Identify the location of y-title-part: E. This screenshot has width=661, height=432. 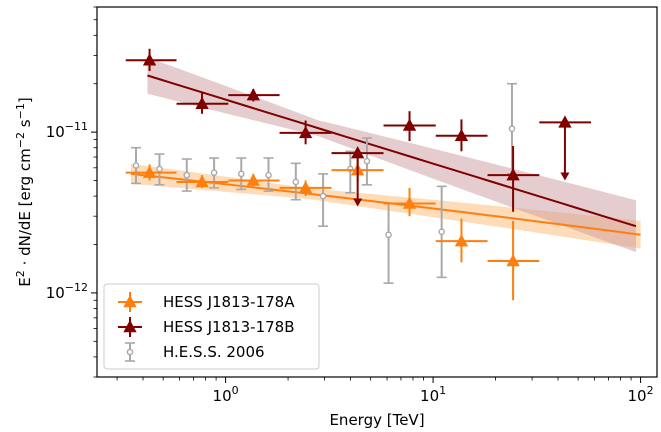
(25, 281).